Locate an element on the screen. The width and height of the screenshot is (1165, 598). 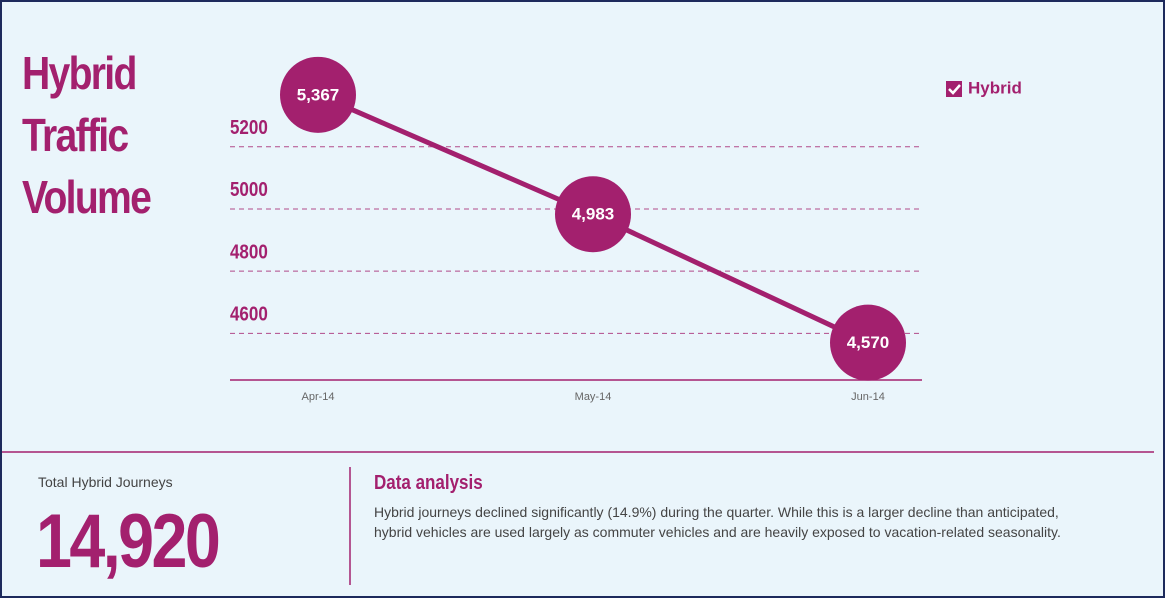
total-value: 14,920 is located at coordinates (128, 541).